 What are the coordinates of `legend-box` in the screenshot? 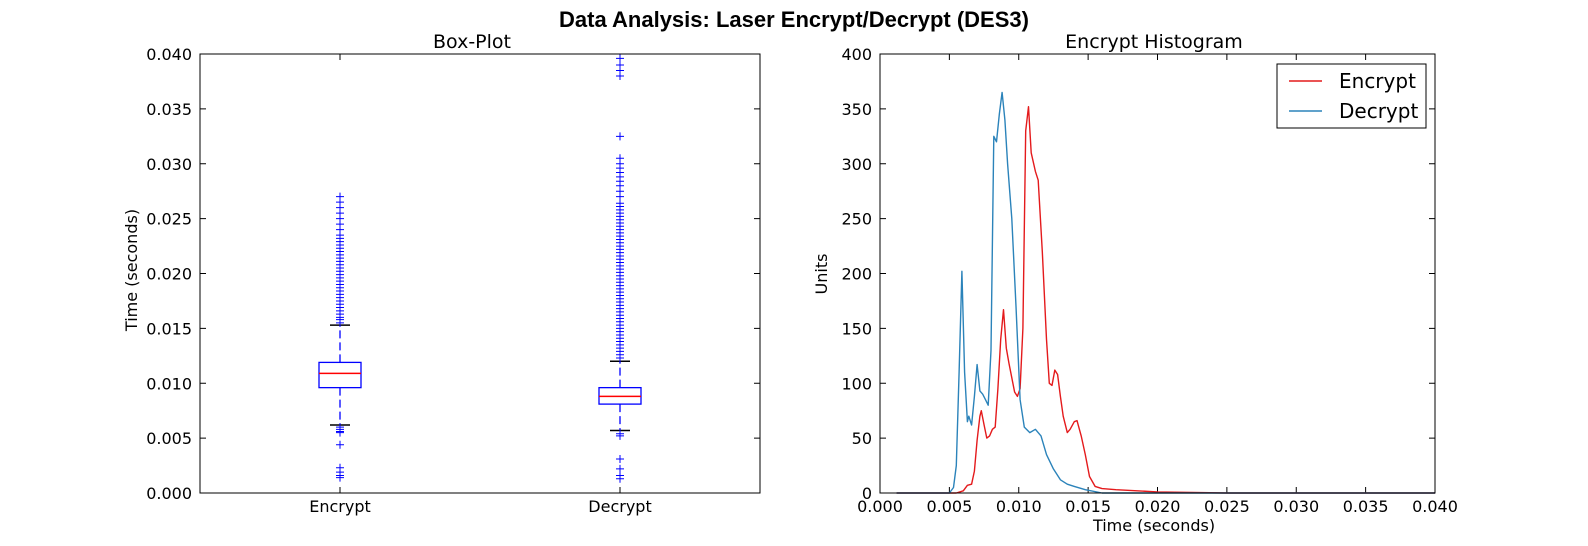 It's located at (1351, 96).